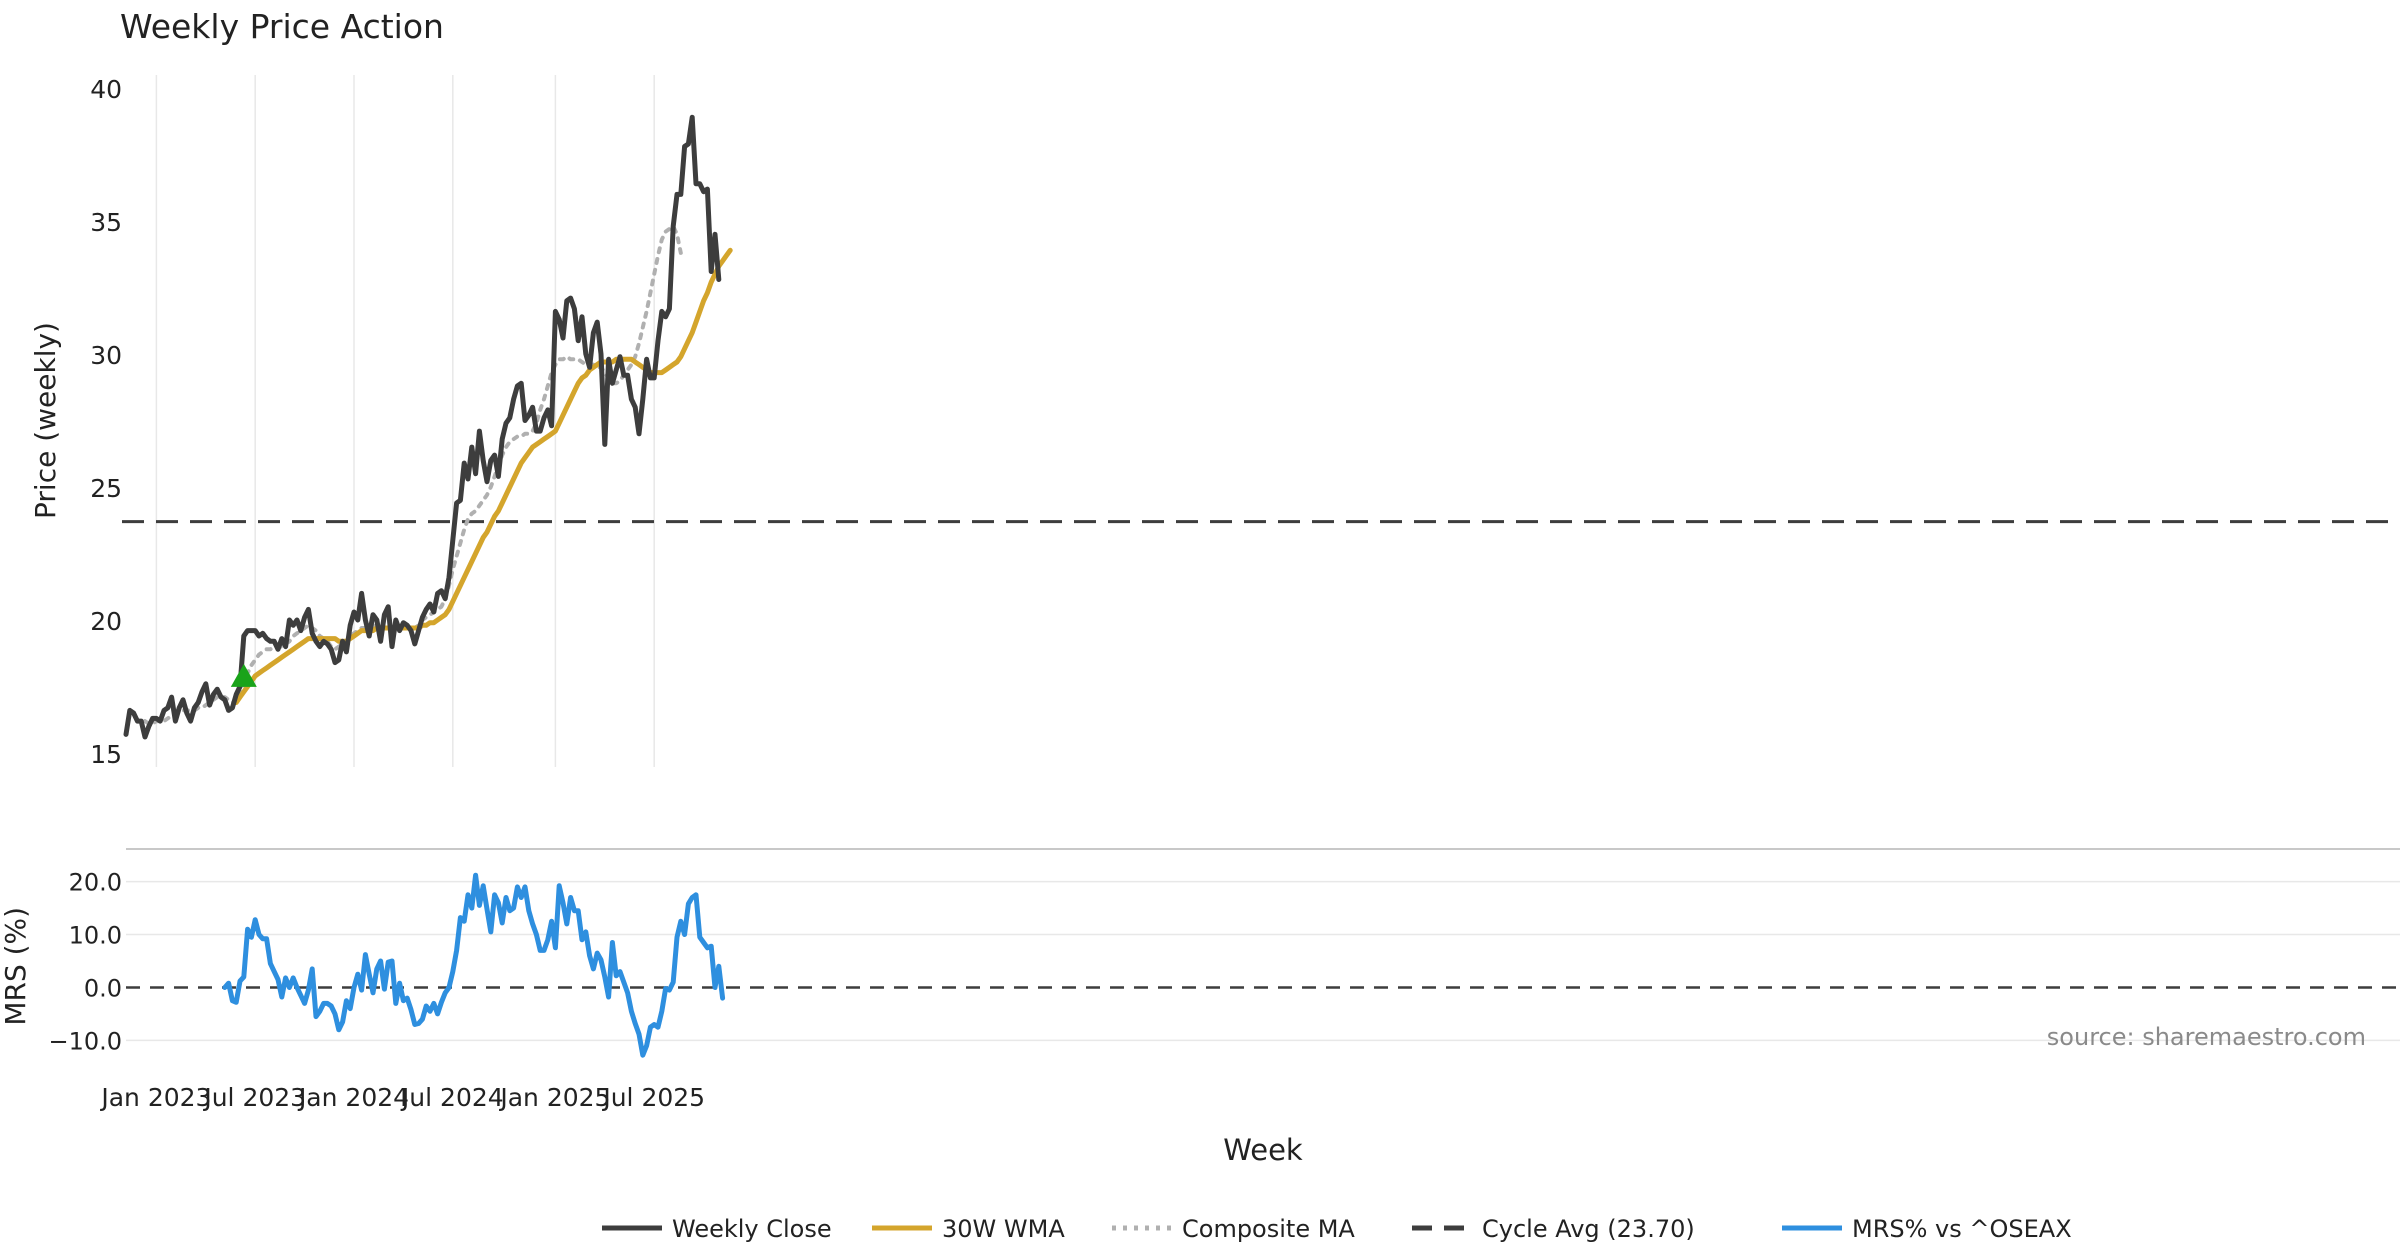 The height and width of the screenshot is (1260, 2400). Describe the element at coordinates (45, 420) in the screenshot. I see `price-y-axis-label: Price (weekly)` at that location.